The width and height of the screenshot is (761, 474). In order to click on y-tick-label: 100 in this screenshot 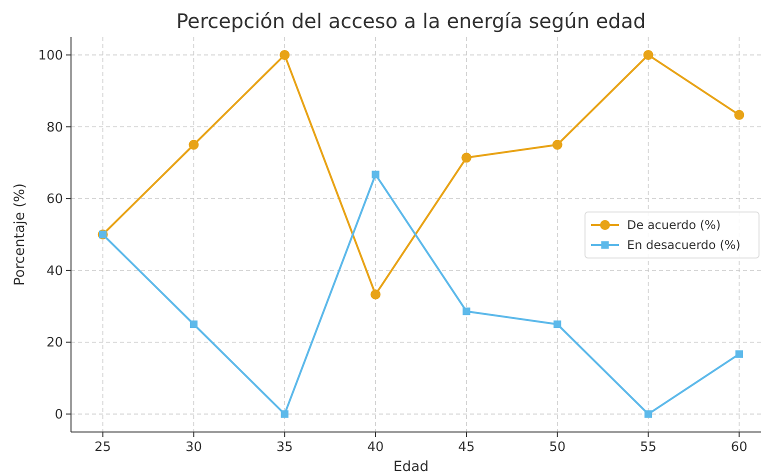, I will do `click(50, 56)`.